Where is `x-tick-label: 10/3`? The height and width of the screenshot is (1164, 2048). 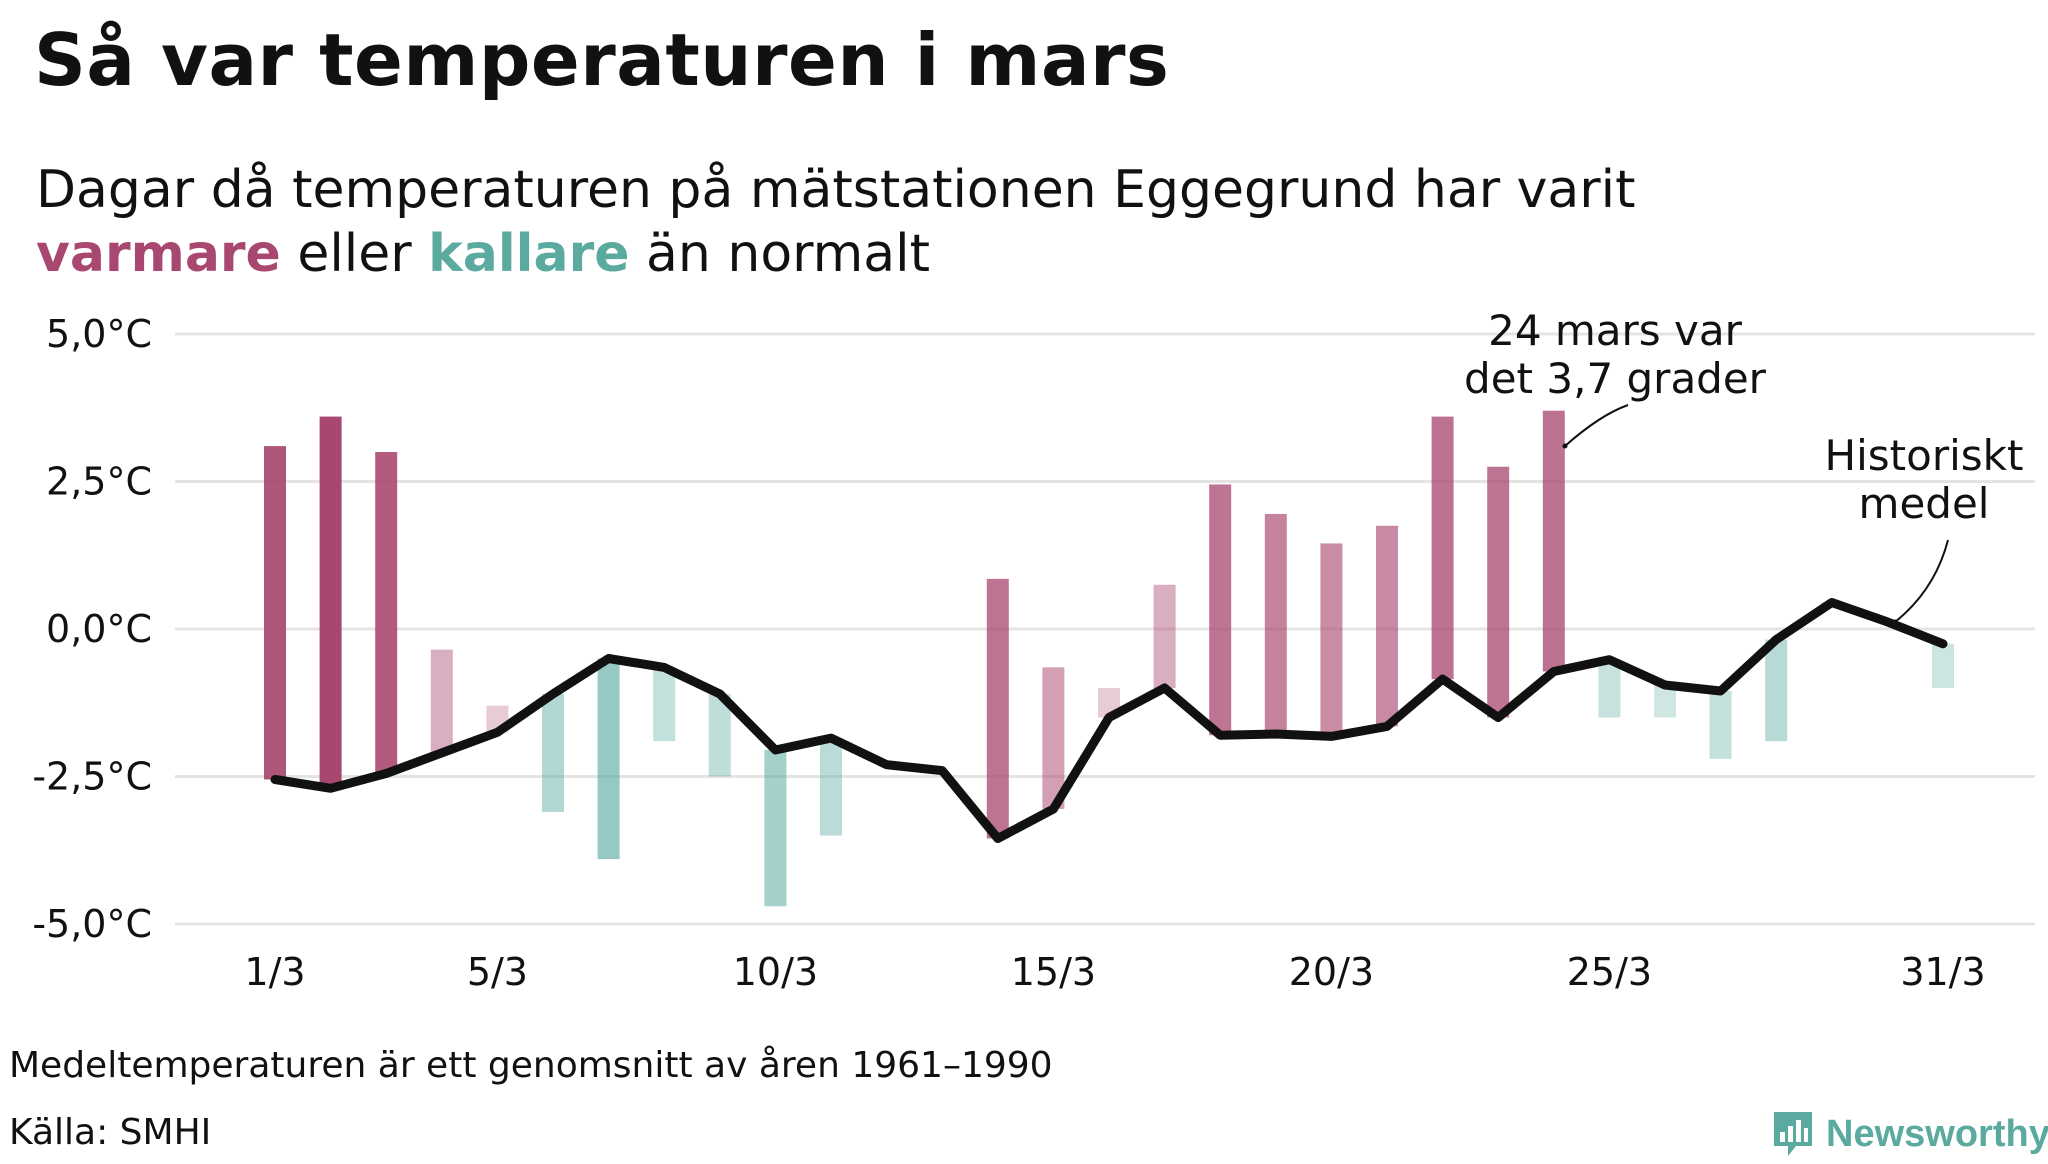 x-tick-label: 10/3 is located at coordinates (775, 972).